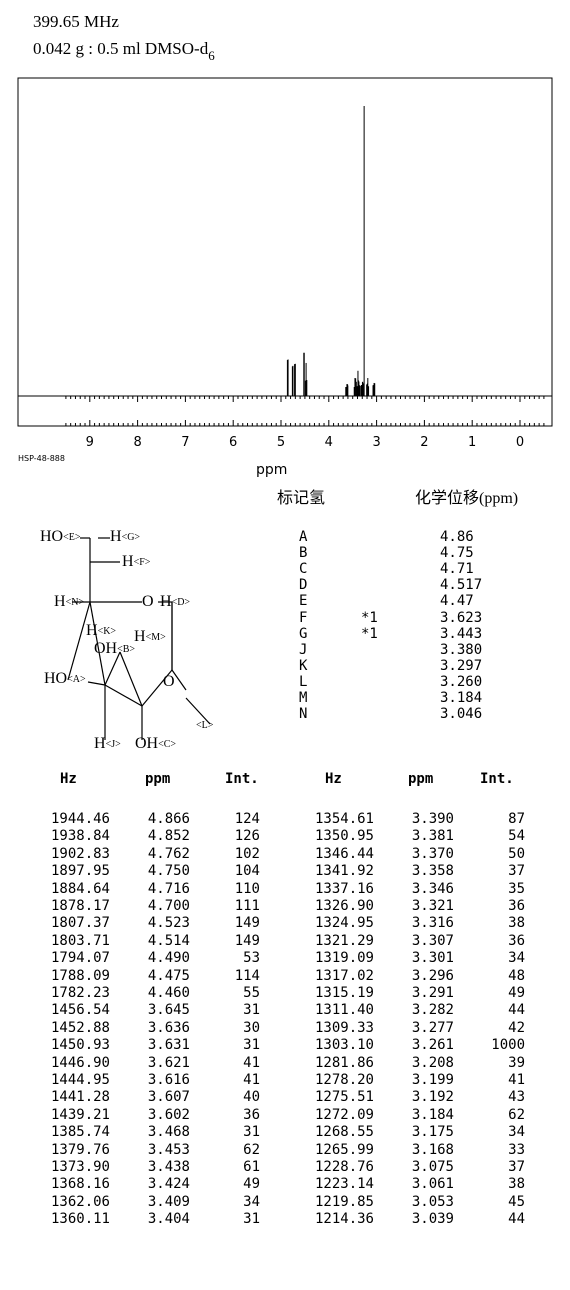  Describe the element at coordinates (285, 585) in the screenshot. I see `assignment-row: D 4.517` at that location.